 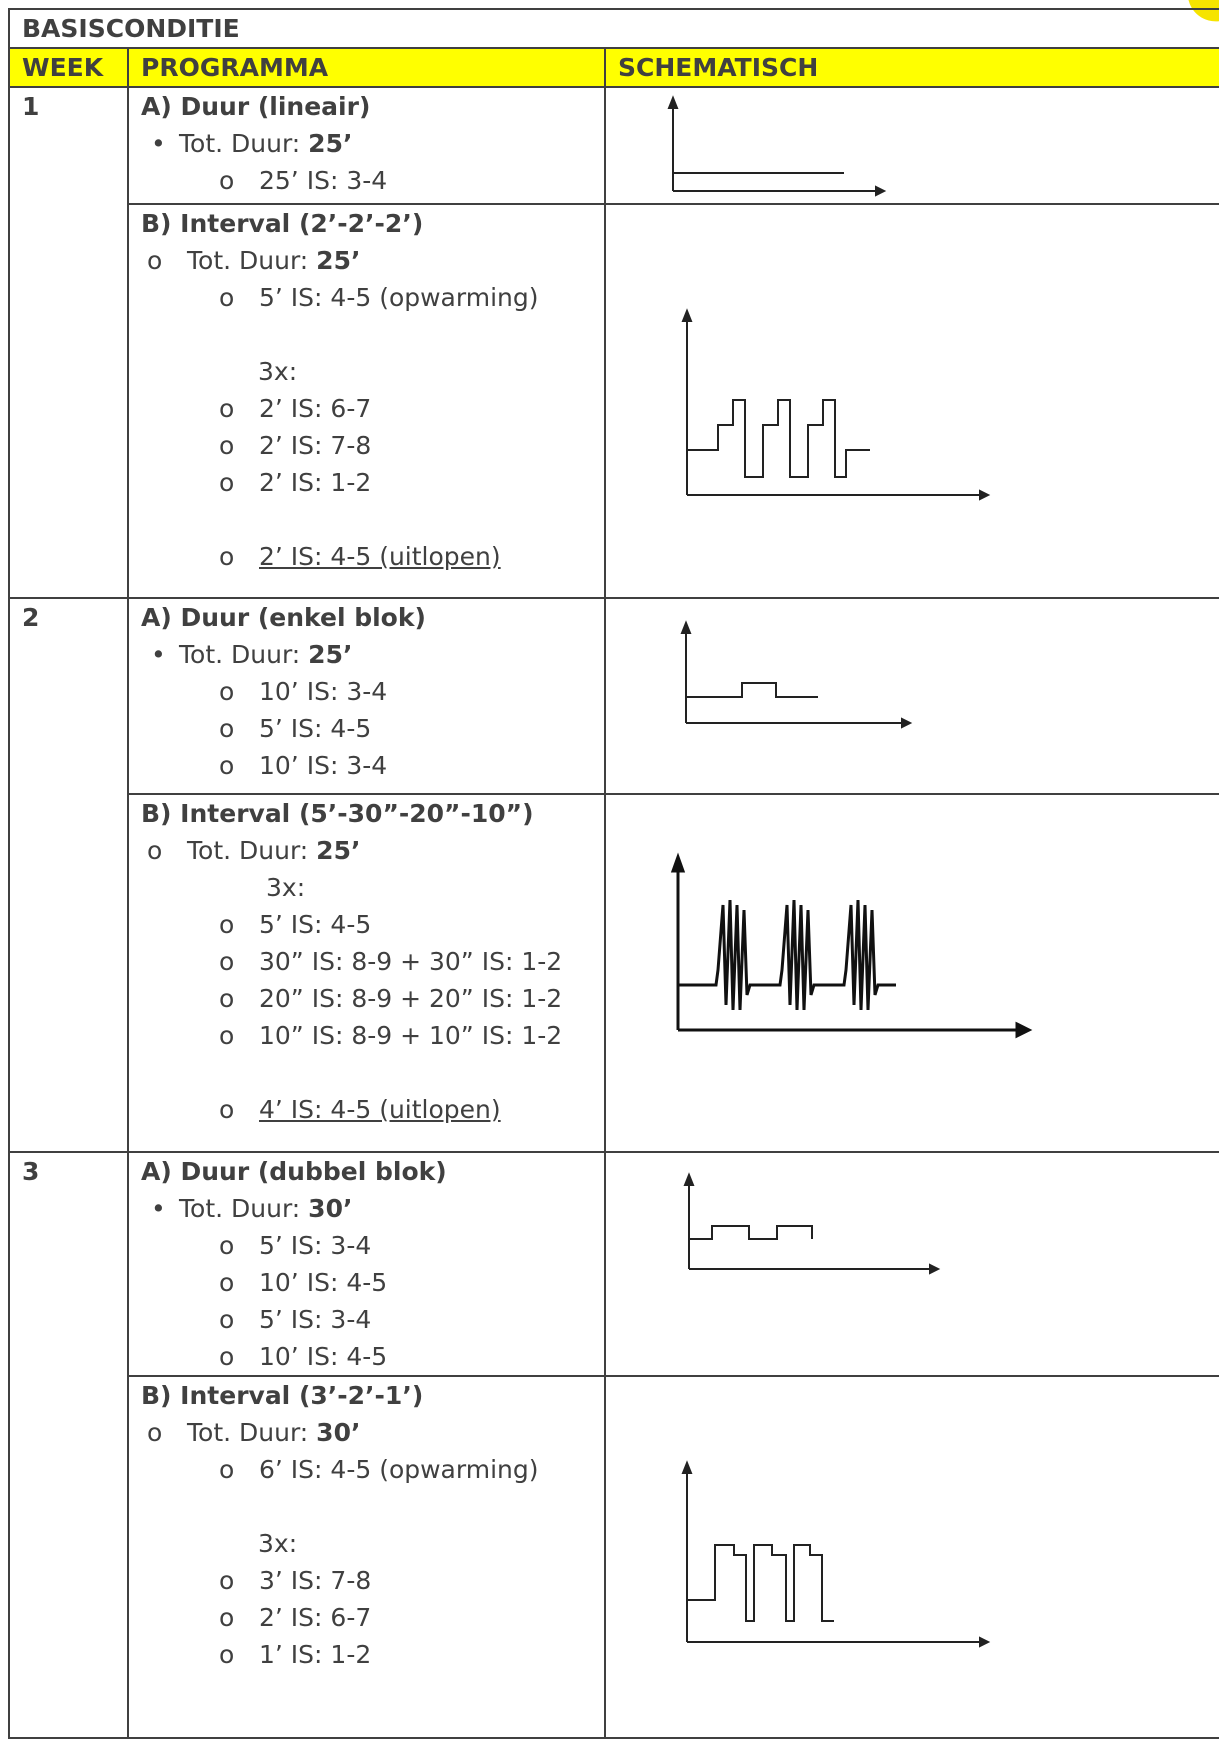 What do you see at coordinates (68, 875) in the screenshot?
I see `week-number: 2` at bounding box center [68, 875].